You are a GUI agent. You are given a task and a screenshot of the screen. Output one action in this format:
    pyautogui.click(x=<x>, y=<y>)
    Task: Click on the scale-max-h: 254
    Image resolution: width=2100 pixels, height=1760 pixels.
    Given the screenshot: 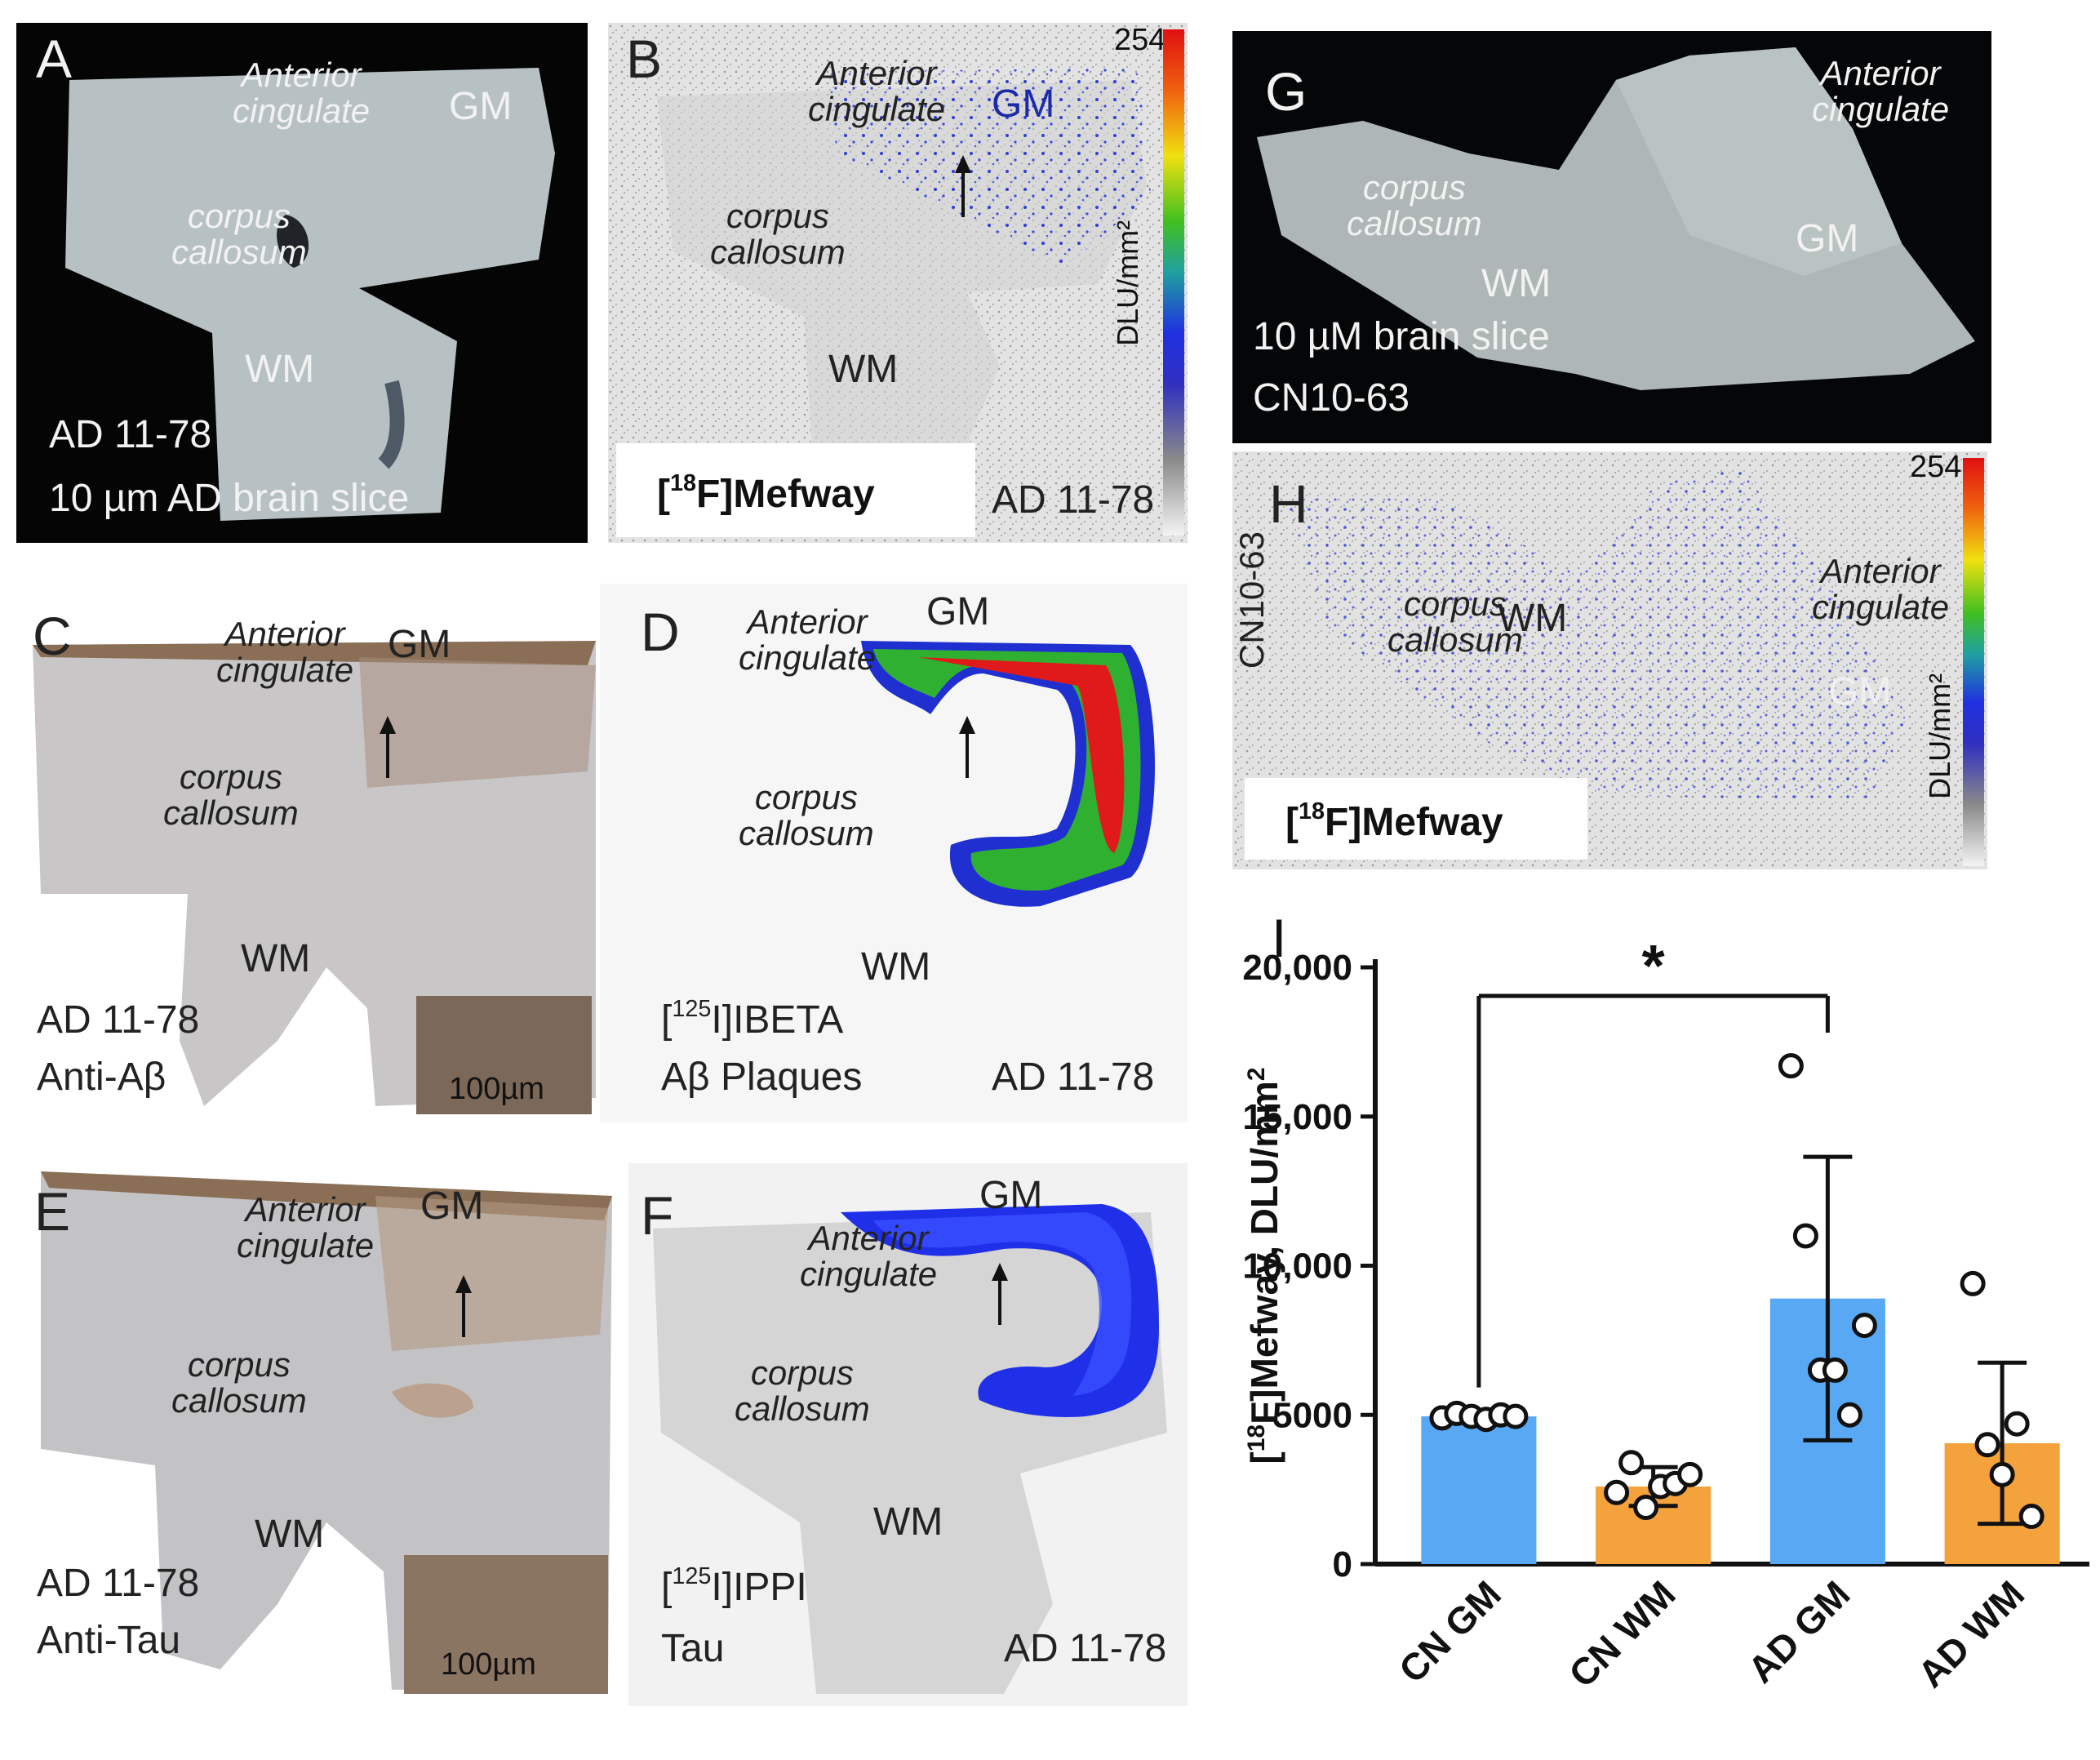 What is the action you would take?
    pyautogui.click(x=1936, y=467)
    